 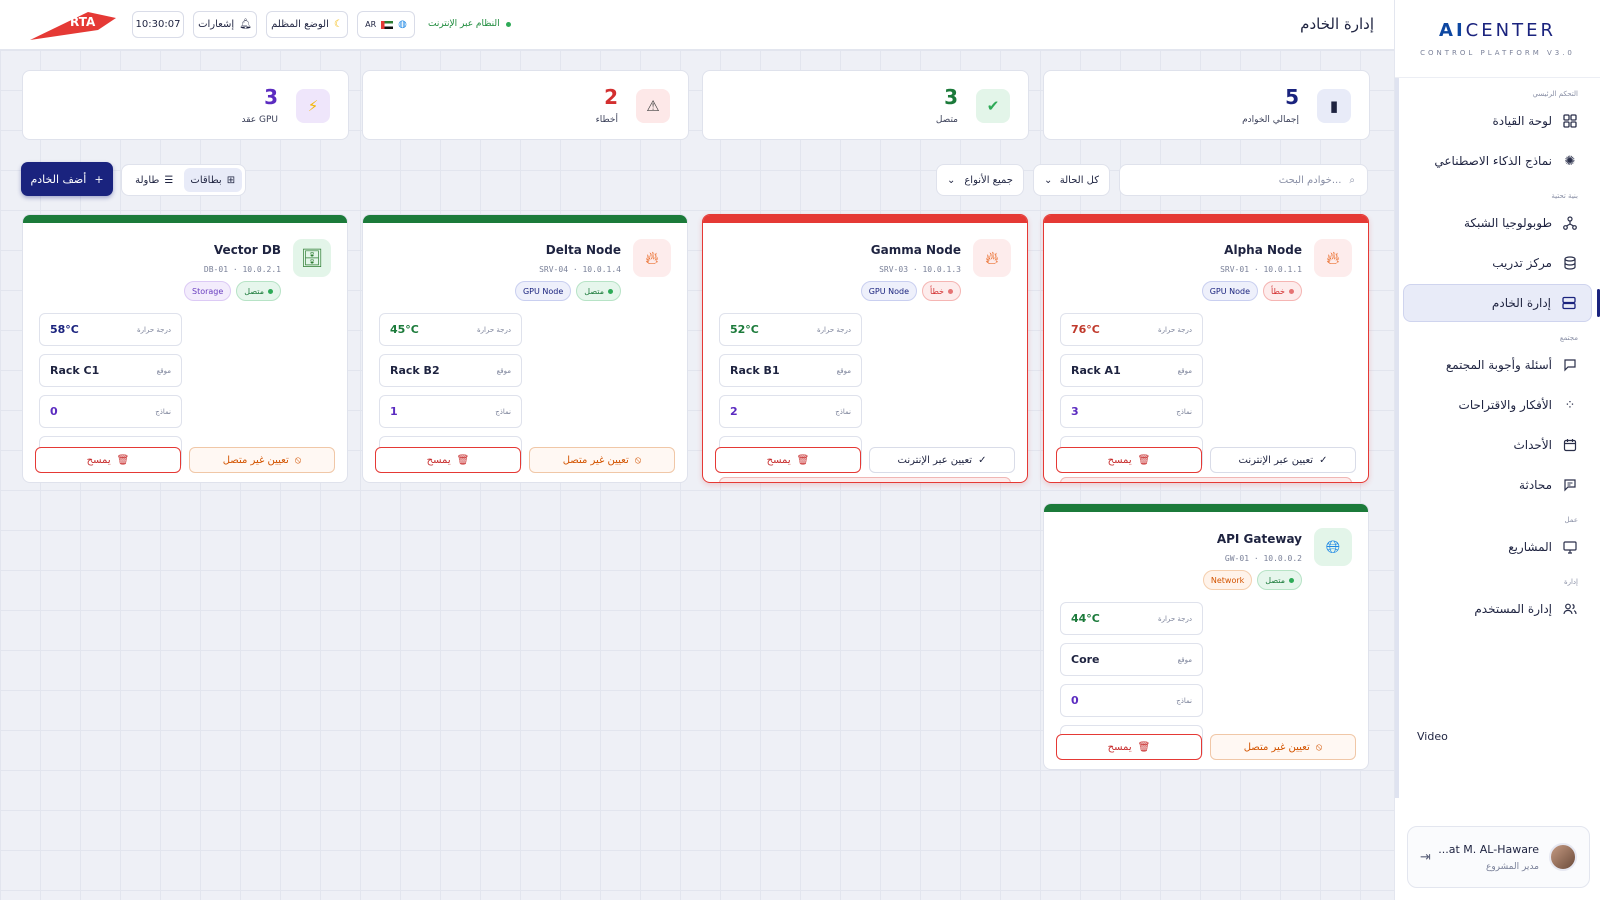 I want to click on ban-icon: ⦸, so click(x=638, y=460).